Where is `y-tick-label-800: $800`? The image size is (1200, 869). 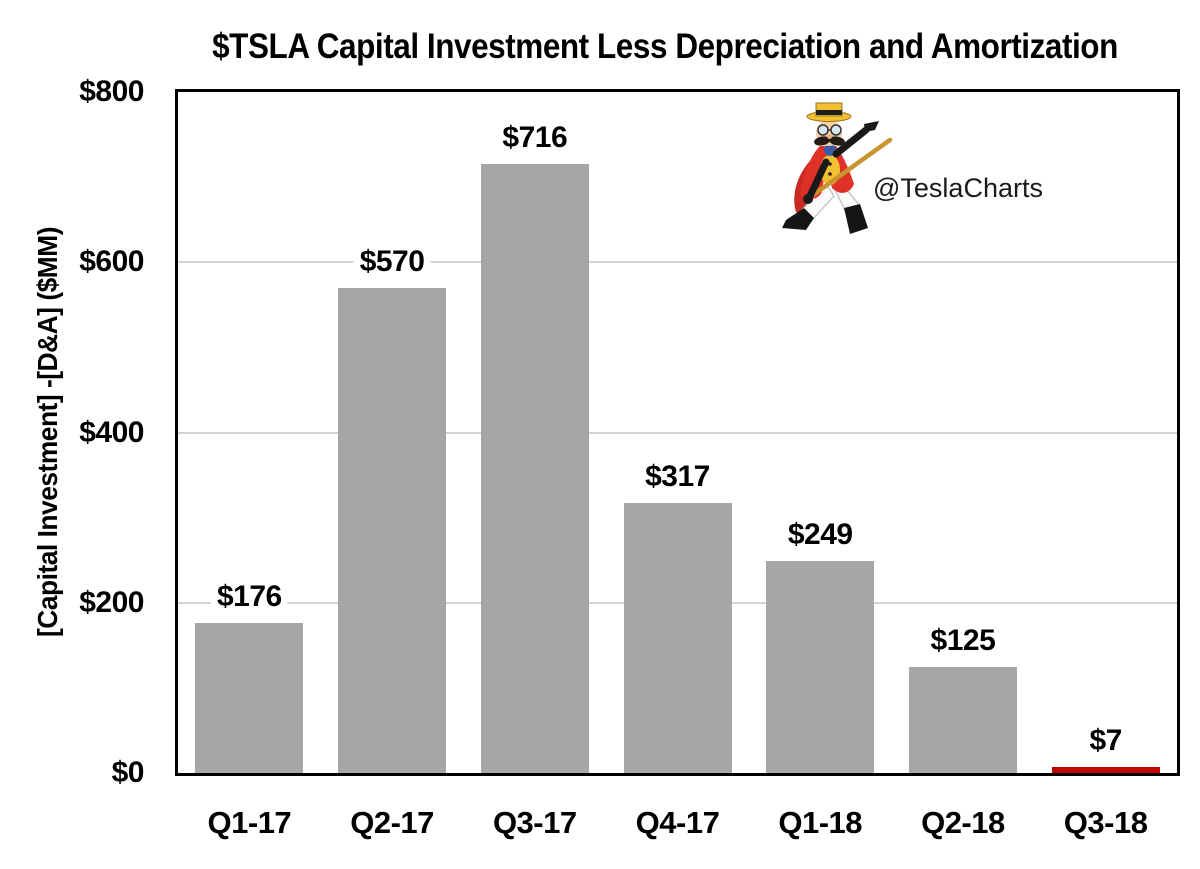
y-tick-label-800: $800 is located at coordinates (111, 91).